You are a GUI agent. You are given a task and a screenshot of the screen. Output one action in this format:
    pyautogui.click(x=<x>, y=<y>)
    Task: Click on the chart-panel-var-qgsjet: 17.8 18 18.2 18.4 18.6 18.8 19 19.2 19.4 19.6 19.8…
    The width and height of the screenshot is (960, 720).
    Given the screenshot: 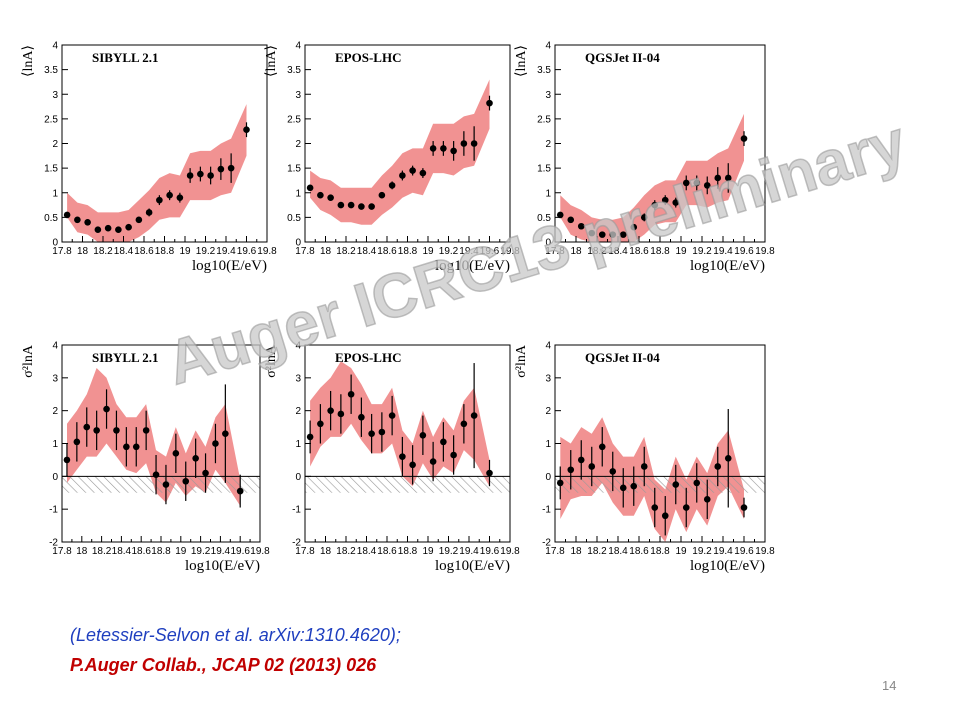 What is the action you would take?
    pyautogui.click(x=644, y=458)
    